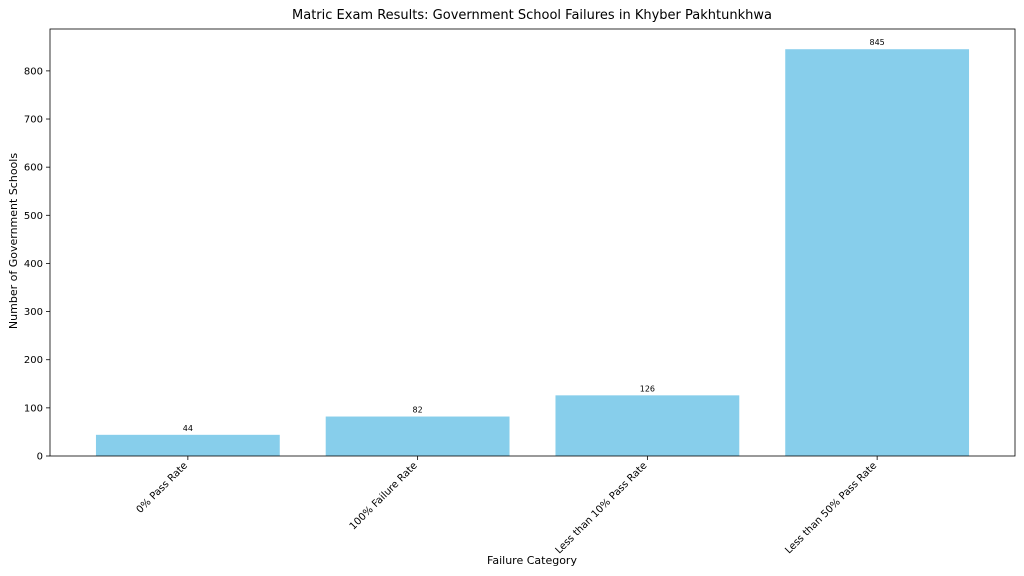  Describe the element at coordinates (418, 410) in the screenshot. I see `bar-value-label: 82` at that location.